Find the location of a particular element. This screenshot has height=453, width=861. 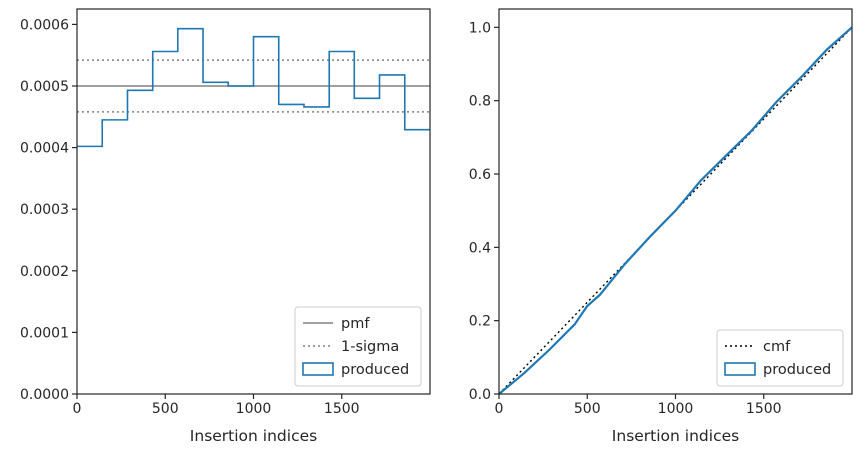

legend-label: cmf is located at coordinates (777, 347).